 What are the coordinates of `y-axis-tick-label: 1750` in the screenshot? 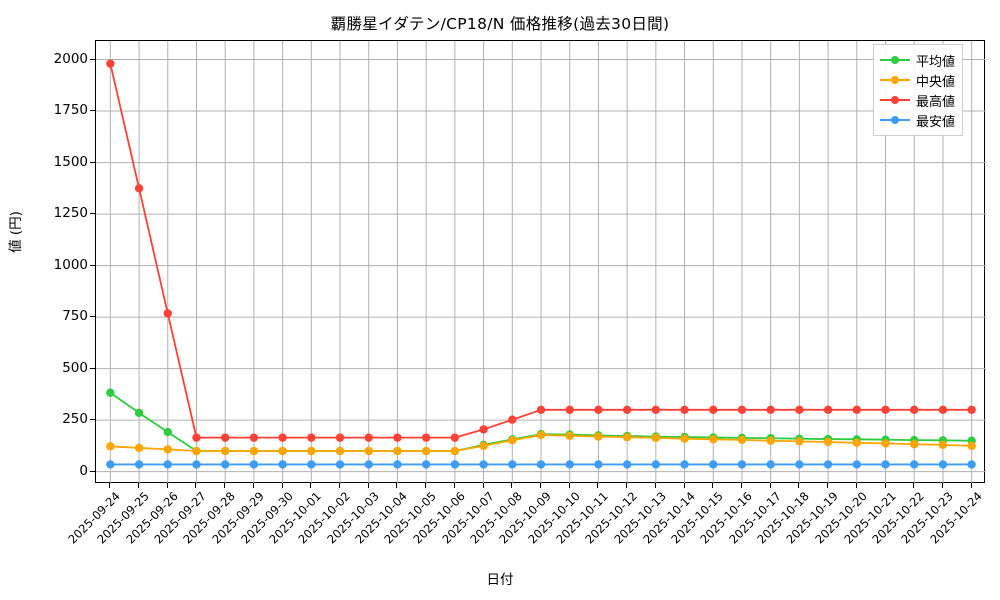 It's located at (70, 110).